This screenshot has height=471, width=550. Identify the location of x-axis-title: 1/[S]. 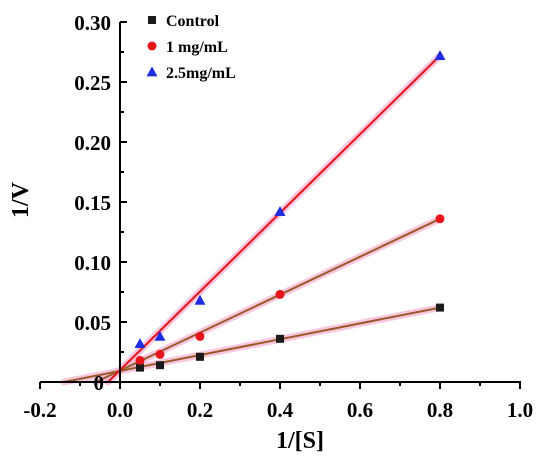
(300, 441).